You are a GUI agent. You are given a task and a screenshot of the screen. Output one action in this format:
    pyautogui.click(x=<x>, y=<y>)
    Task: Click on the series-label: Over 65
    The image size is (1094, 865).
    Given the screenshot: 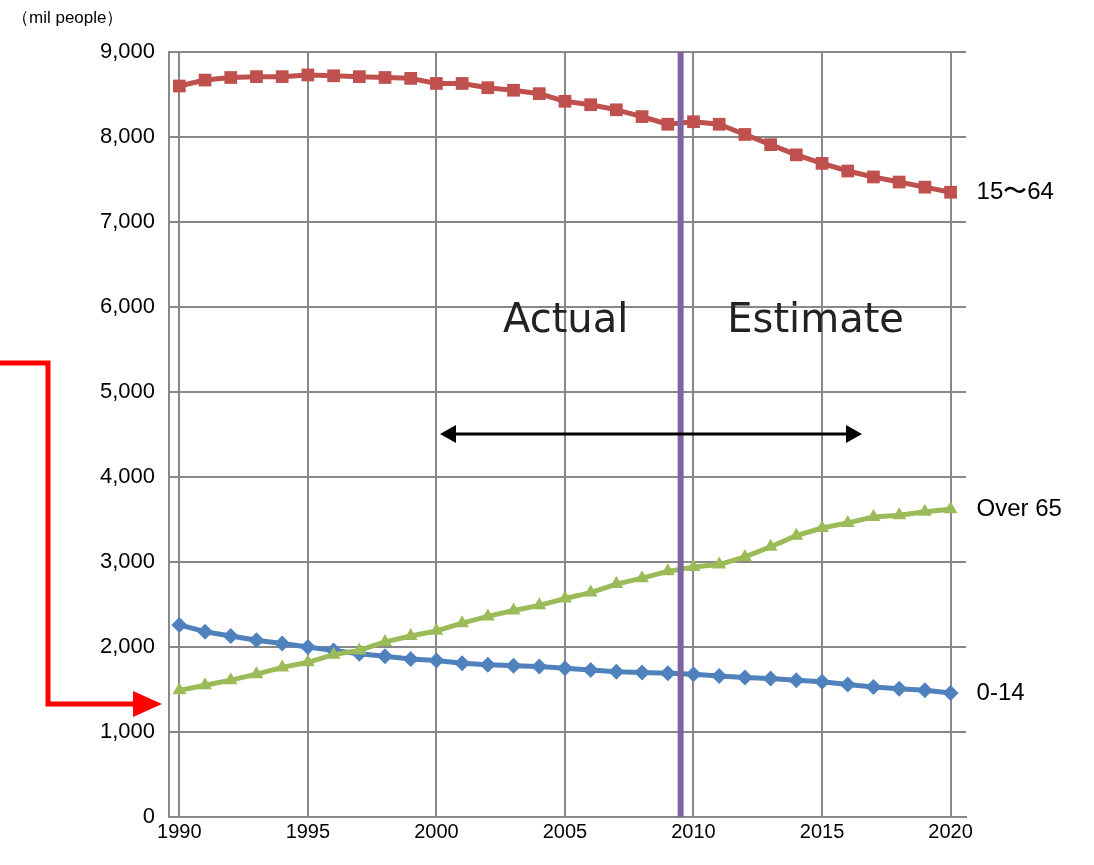 What is the action you would take?
    pyautogui.click(x=1019, y=507)
    